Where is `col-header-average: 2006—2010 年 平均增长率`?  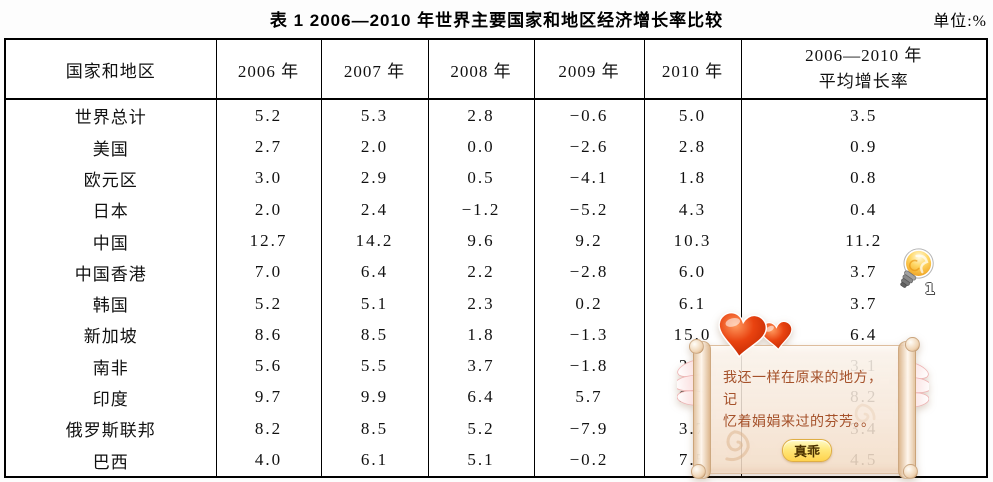 col-header-average: 2006—2010 年 平均增长率 is located at coordinates (864, 69).